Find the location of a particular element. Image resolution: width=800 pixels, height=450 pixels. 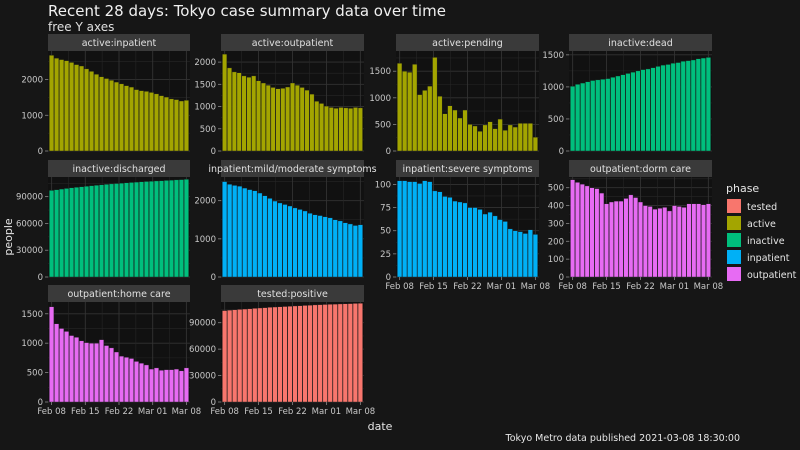

legend-label: active is located at coordinates (761, 224).